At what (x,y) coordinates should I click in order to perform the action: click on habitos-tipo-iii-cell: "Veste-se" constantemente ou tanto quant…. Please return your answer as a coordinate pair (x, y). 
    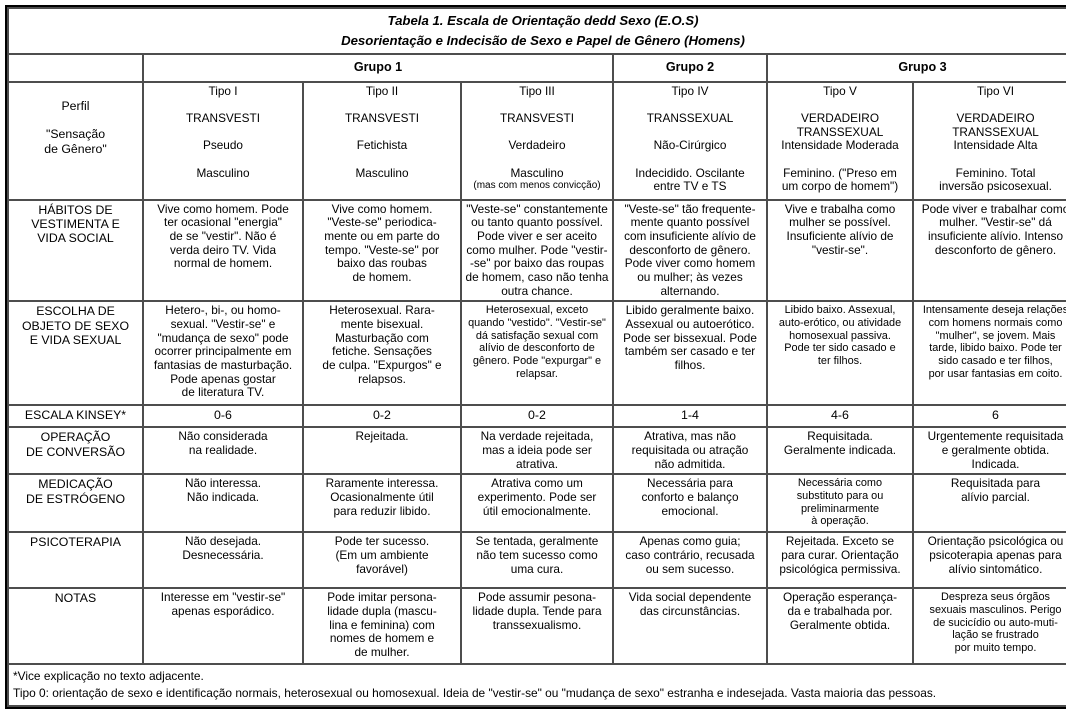
    Looking at the image, I should click on (537, 250).